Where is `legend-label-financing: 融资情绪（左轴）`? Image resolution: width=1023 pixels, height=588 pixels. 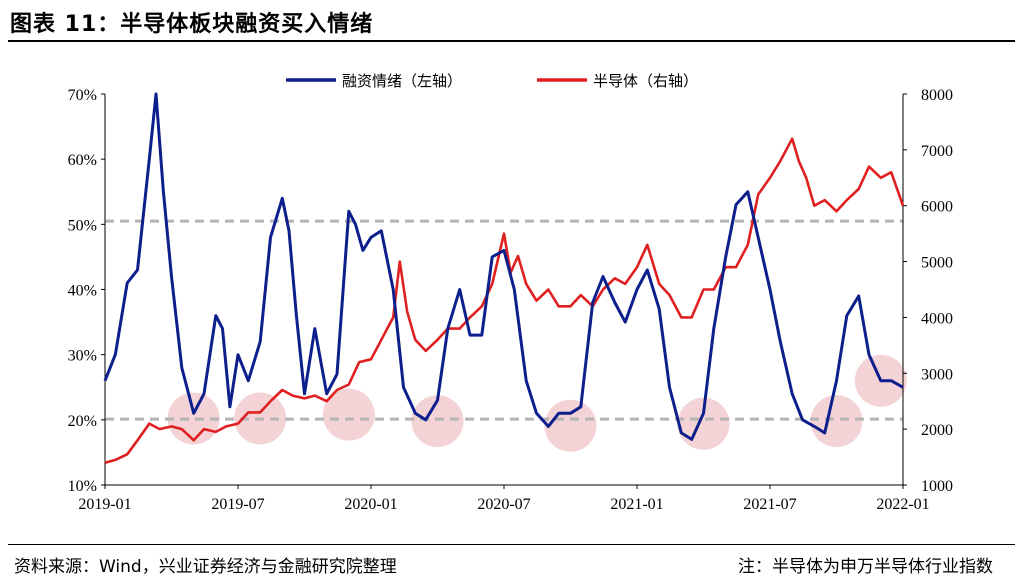
legend-label-financing: 融资情绪（左轴） is located at coordinates (402, 81).